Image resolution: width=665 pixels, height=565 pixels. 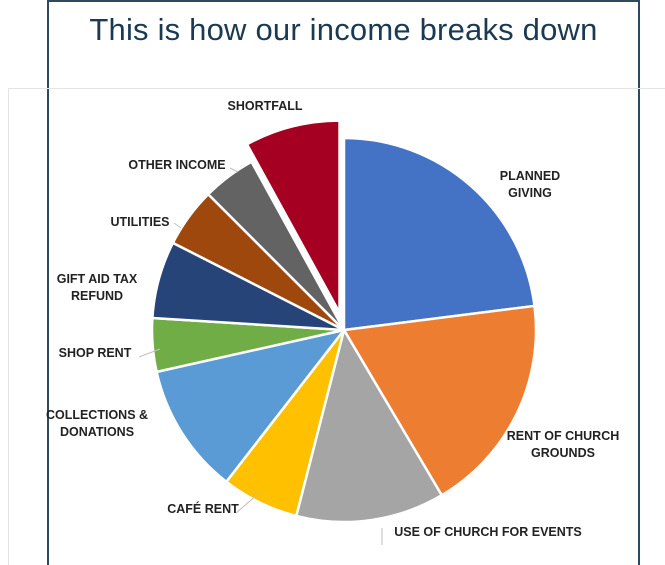 I want to click on slice-label-use-of-church-for-events: USE OF CHURCH FOR EVENTS, so click(x=488, y=532).